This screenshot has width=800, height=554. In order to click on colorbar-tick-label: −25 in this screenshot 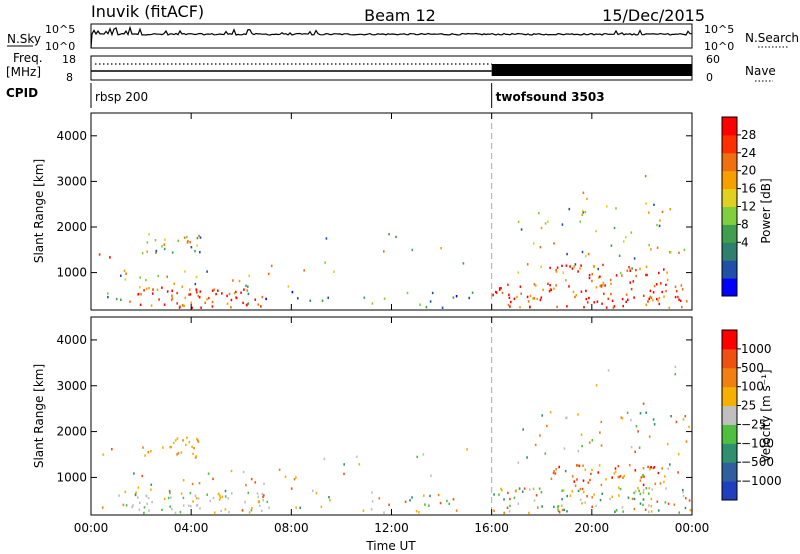, I will do `click(753, 424)`.